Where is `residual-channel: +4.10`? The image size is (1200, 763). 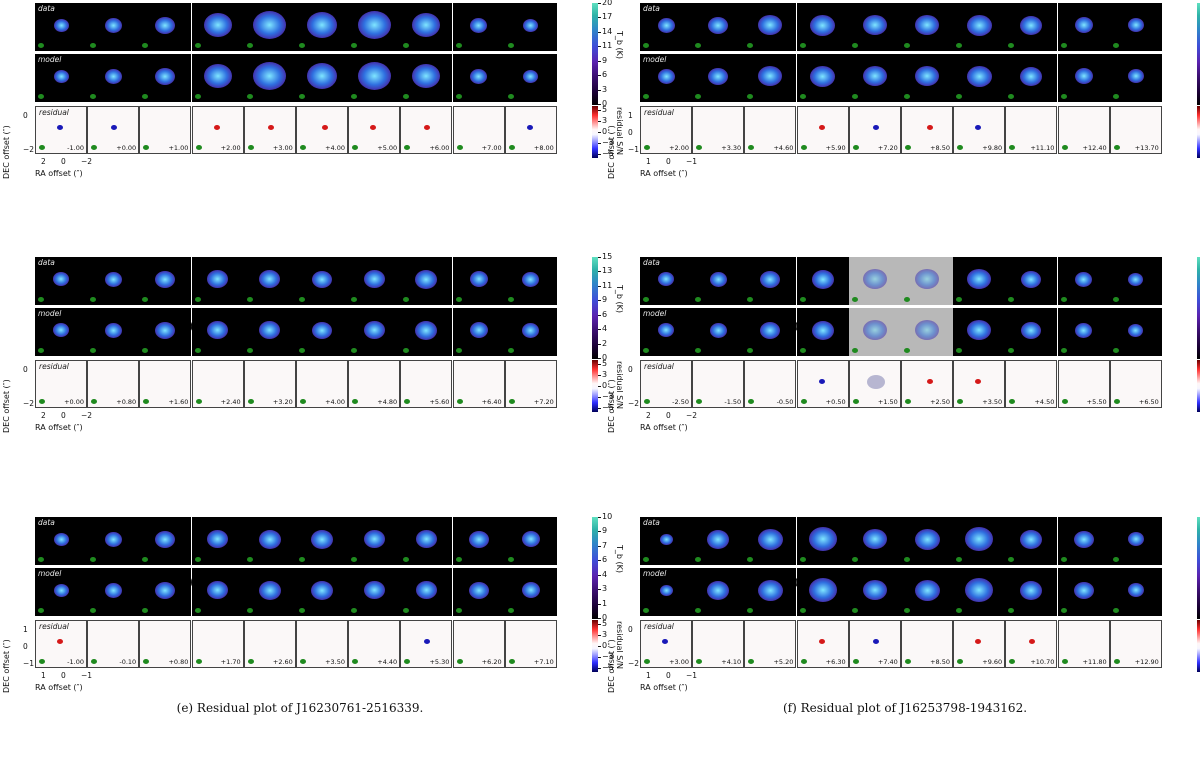 residual-channel: +4.10 is located at coordinates (718, 644).